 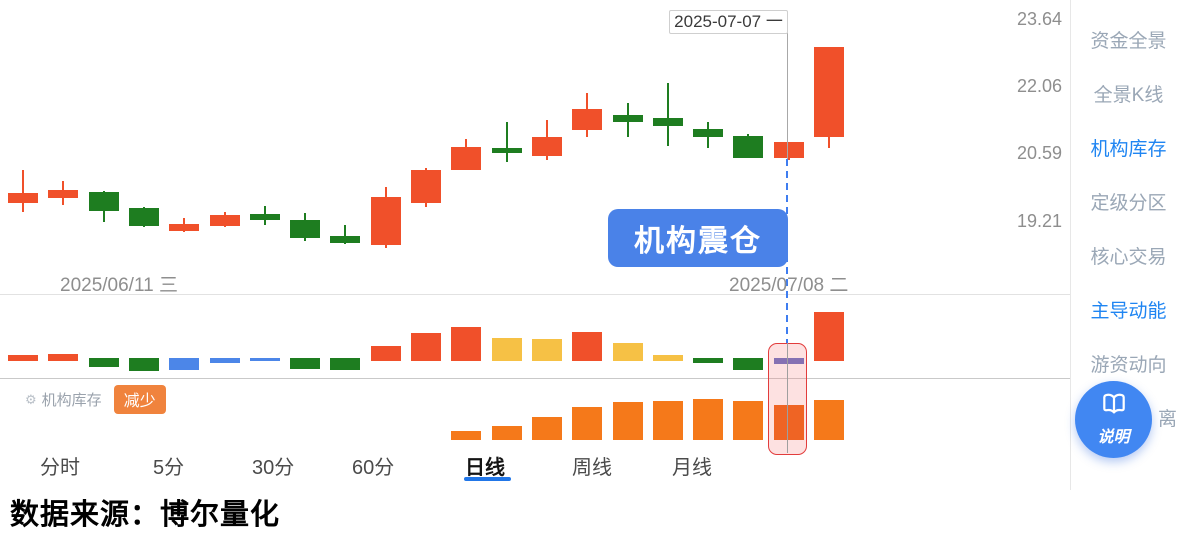 What do you see at coordinates (60, 468) in the screenshot?
I see `tab-minute: 分时` at bounding box center [60, 468].